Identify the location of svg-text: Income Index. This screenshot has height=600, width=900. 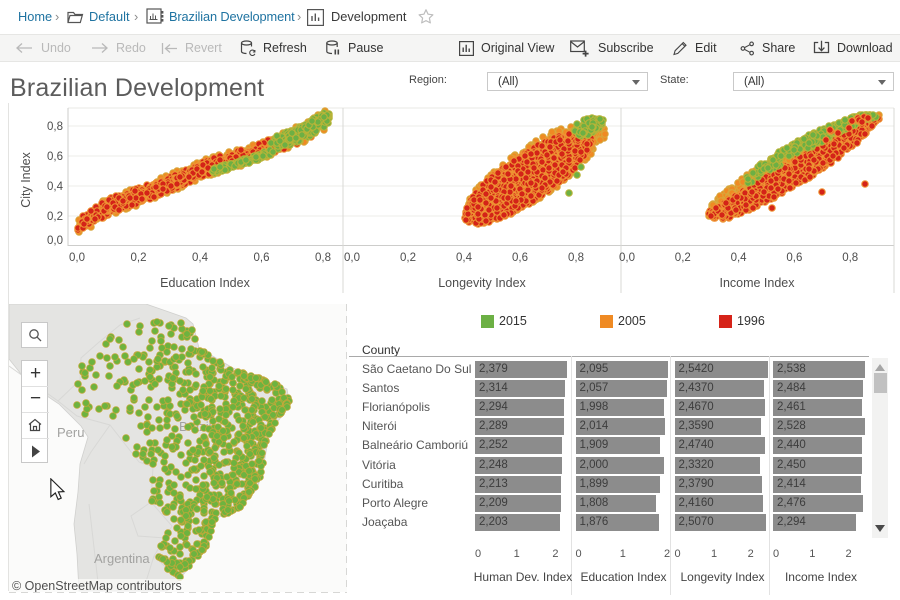
(757, 283).